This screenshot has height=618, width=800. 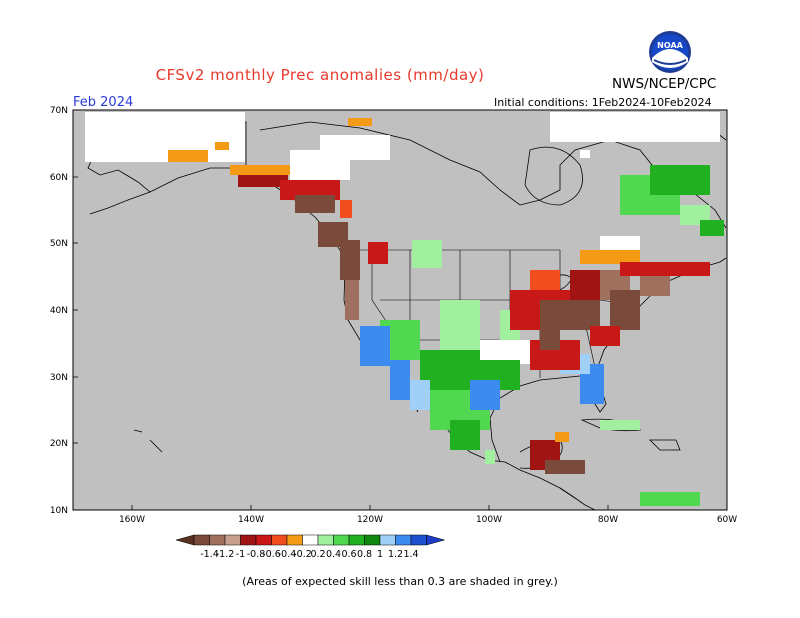 I want to click on colorbar-tick-label: 1.2, so click(x=395, y=554).